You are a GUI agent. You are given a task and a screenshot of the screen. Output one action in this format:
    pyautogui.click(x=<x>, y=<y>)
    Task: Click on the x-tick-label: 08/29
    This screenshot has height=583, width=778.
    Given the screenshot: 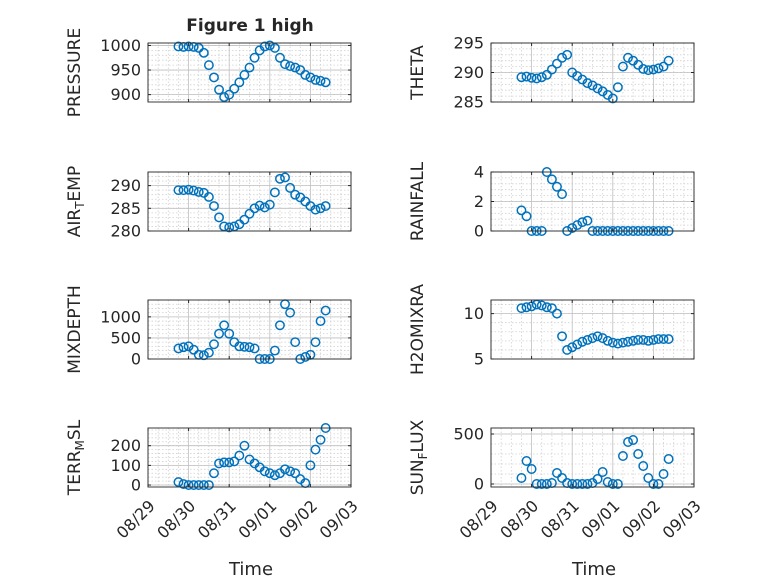 What is the action you would take?
    pyautogui.click(x=479, y=519)
    